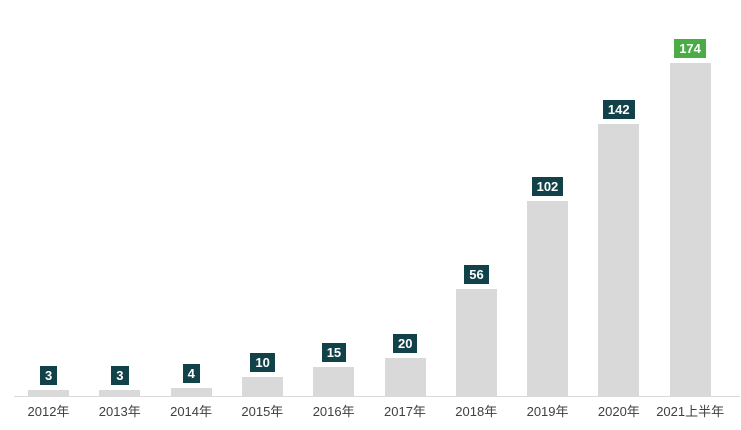 The width and height of the screenshot is (741, 430). Describe the element at coordinates (191, 411) in the screenshot. I see `x-tick-label: 2014年` at that location.